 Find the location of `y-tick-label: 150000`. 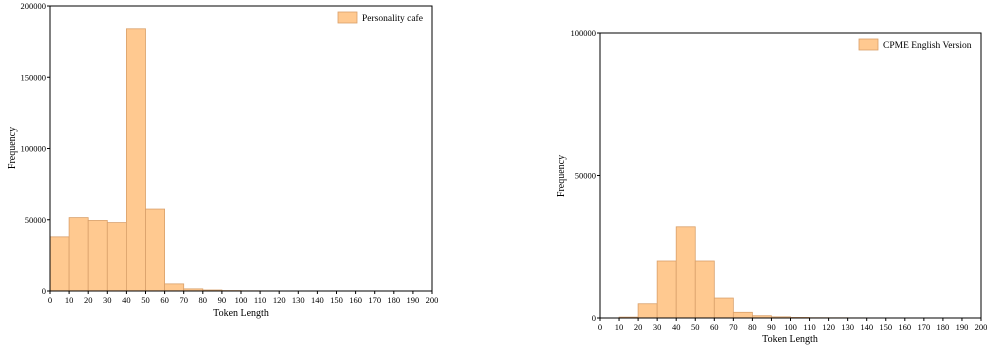

y-tick-label: 150000 is located at coordinates (34, 77).